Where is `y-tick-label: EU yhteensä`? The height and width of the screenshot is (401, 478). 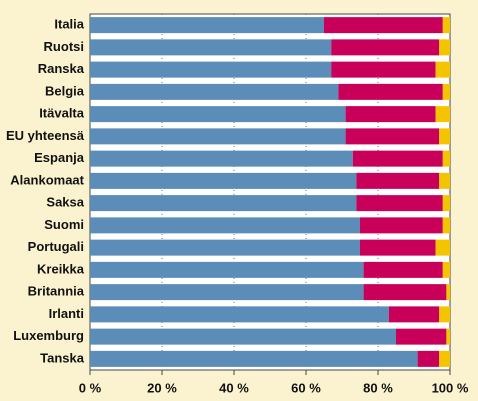
y-tick-label: EU yhteensä is located at coordinates (45, 135).